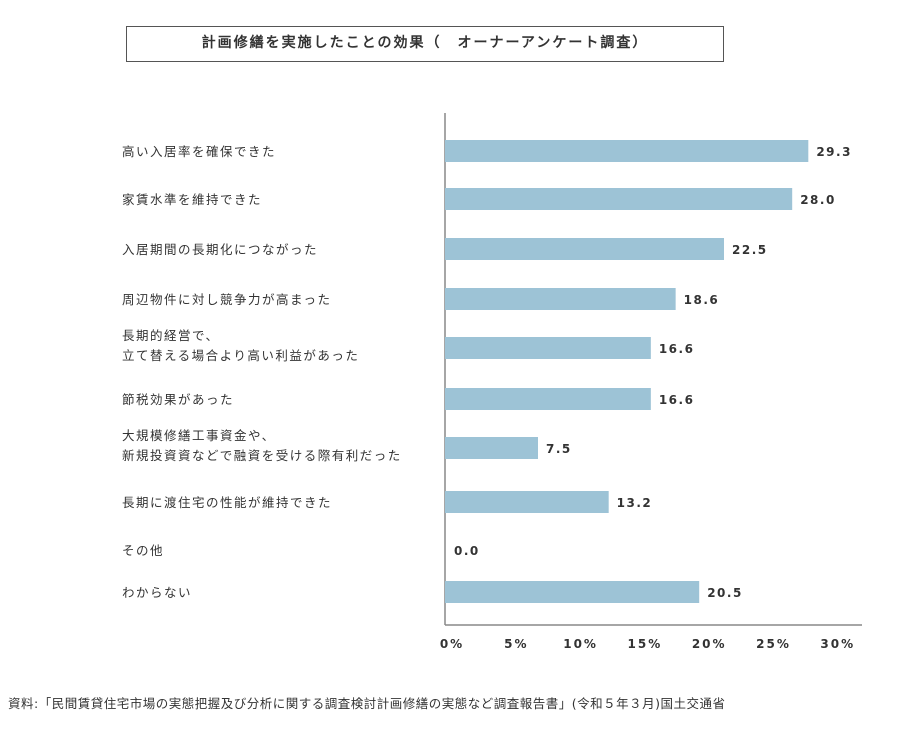 This screenshot has height=730, width=920. What do you see at coordinates (199, 435) in the screenshot?
I see `category-label: 大規模修繕工事資金や、` at bounding box center [199, 435].